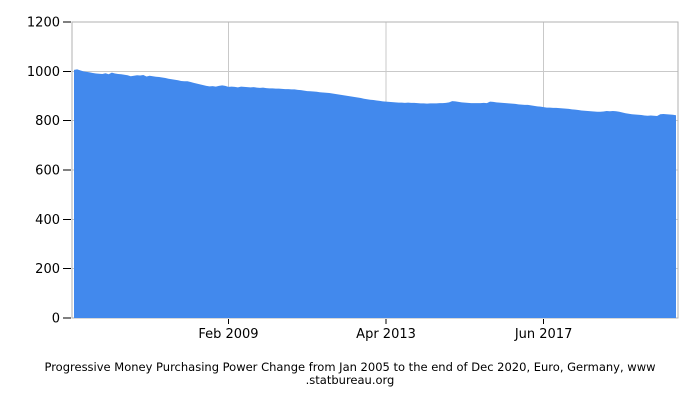 The image size is (700, 400). I want to click on y-axis-tick-label: 400, so click(47, 220).